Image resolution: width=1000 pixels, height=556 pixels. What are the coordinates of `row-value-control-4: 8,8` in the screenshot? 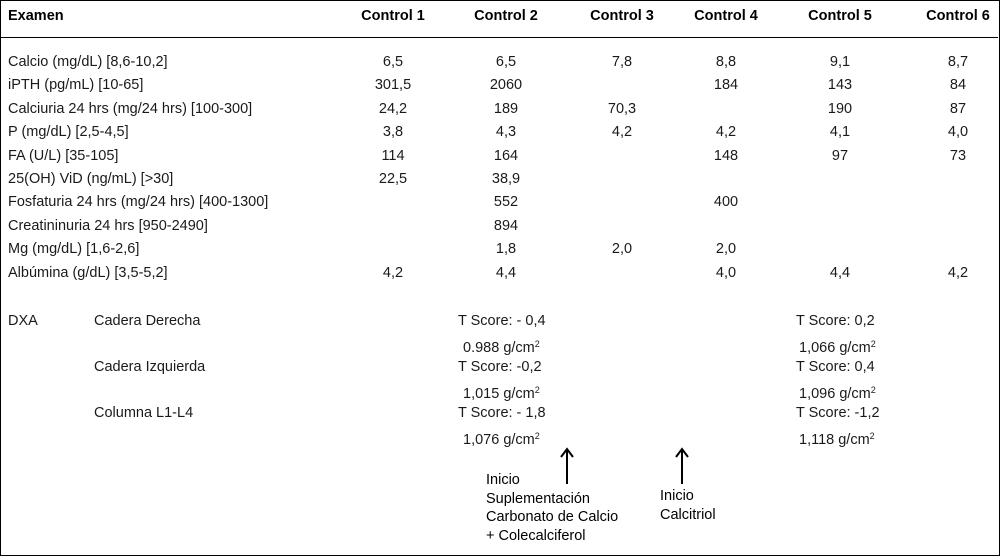 It's located at (726, 62).